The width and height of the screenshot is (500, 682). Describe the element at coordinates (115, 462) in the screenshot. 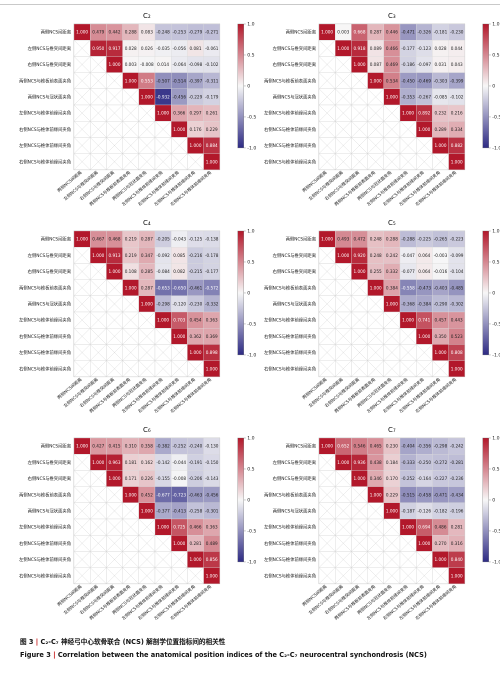

I see `cell-value: 0.963` at that location.